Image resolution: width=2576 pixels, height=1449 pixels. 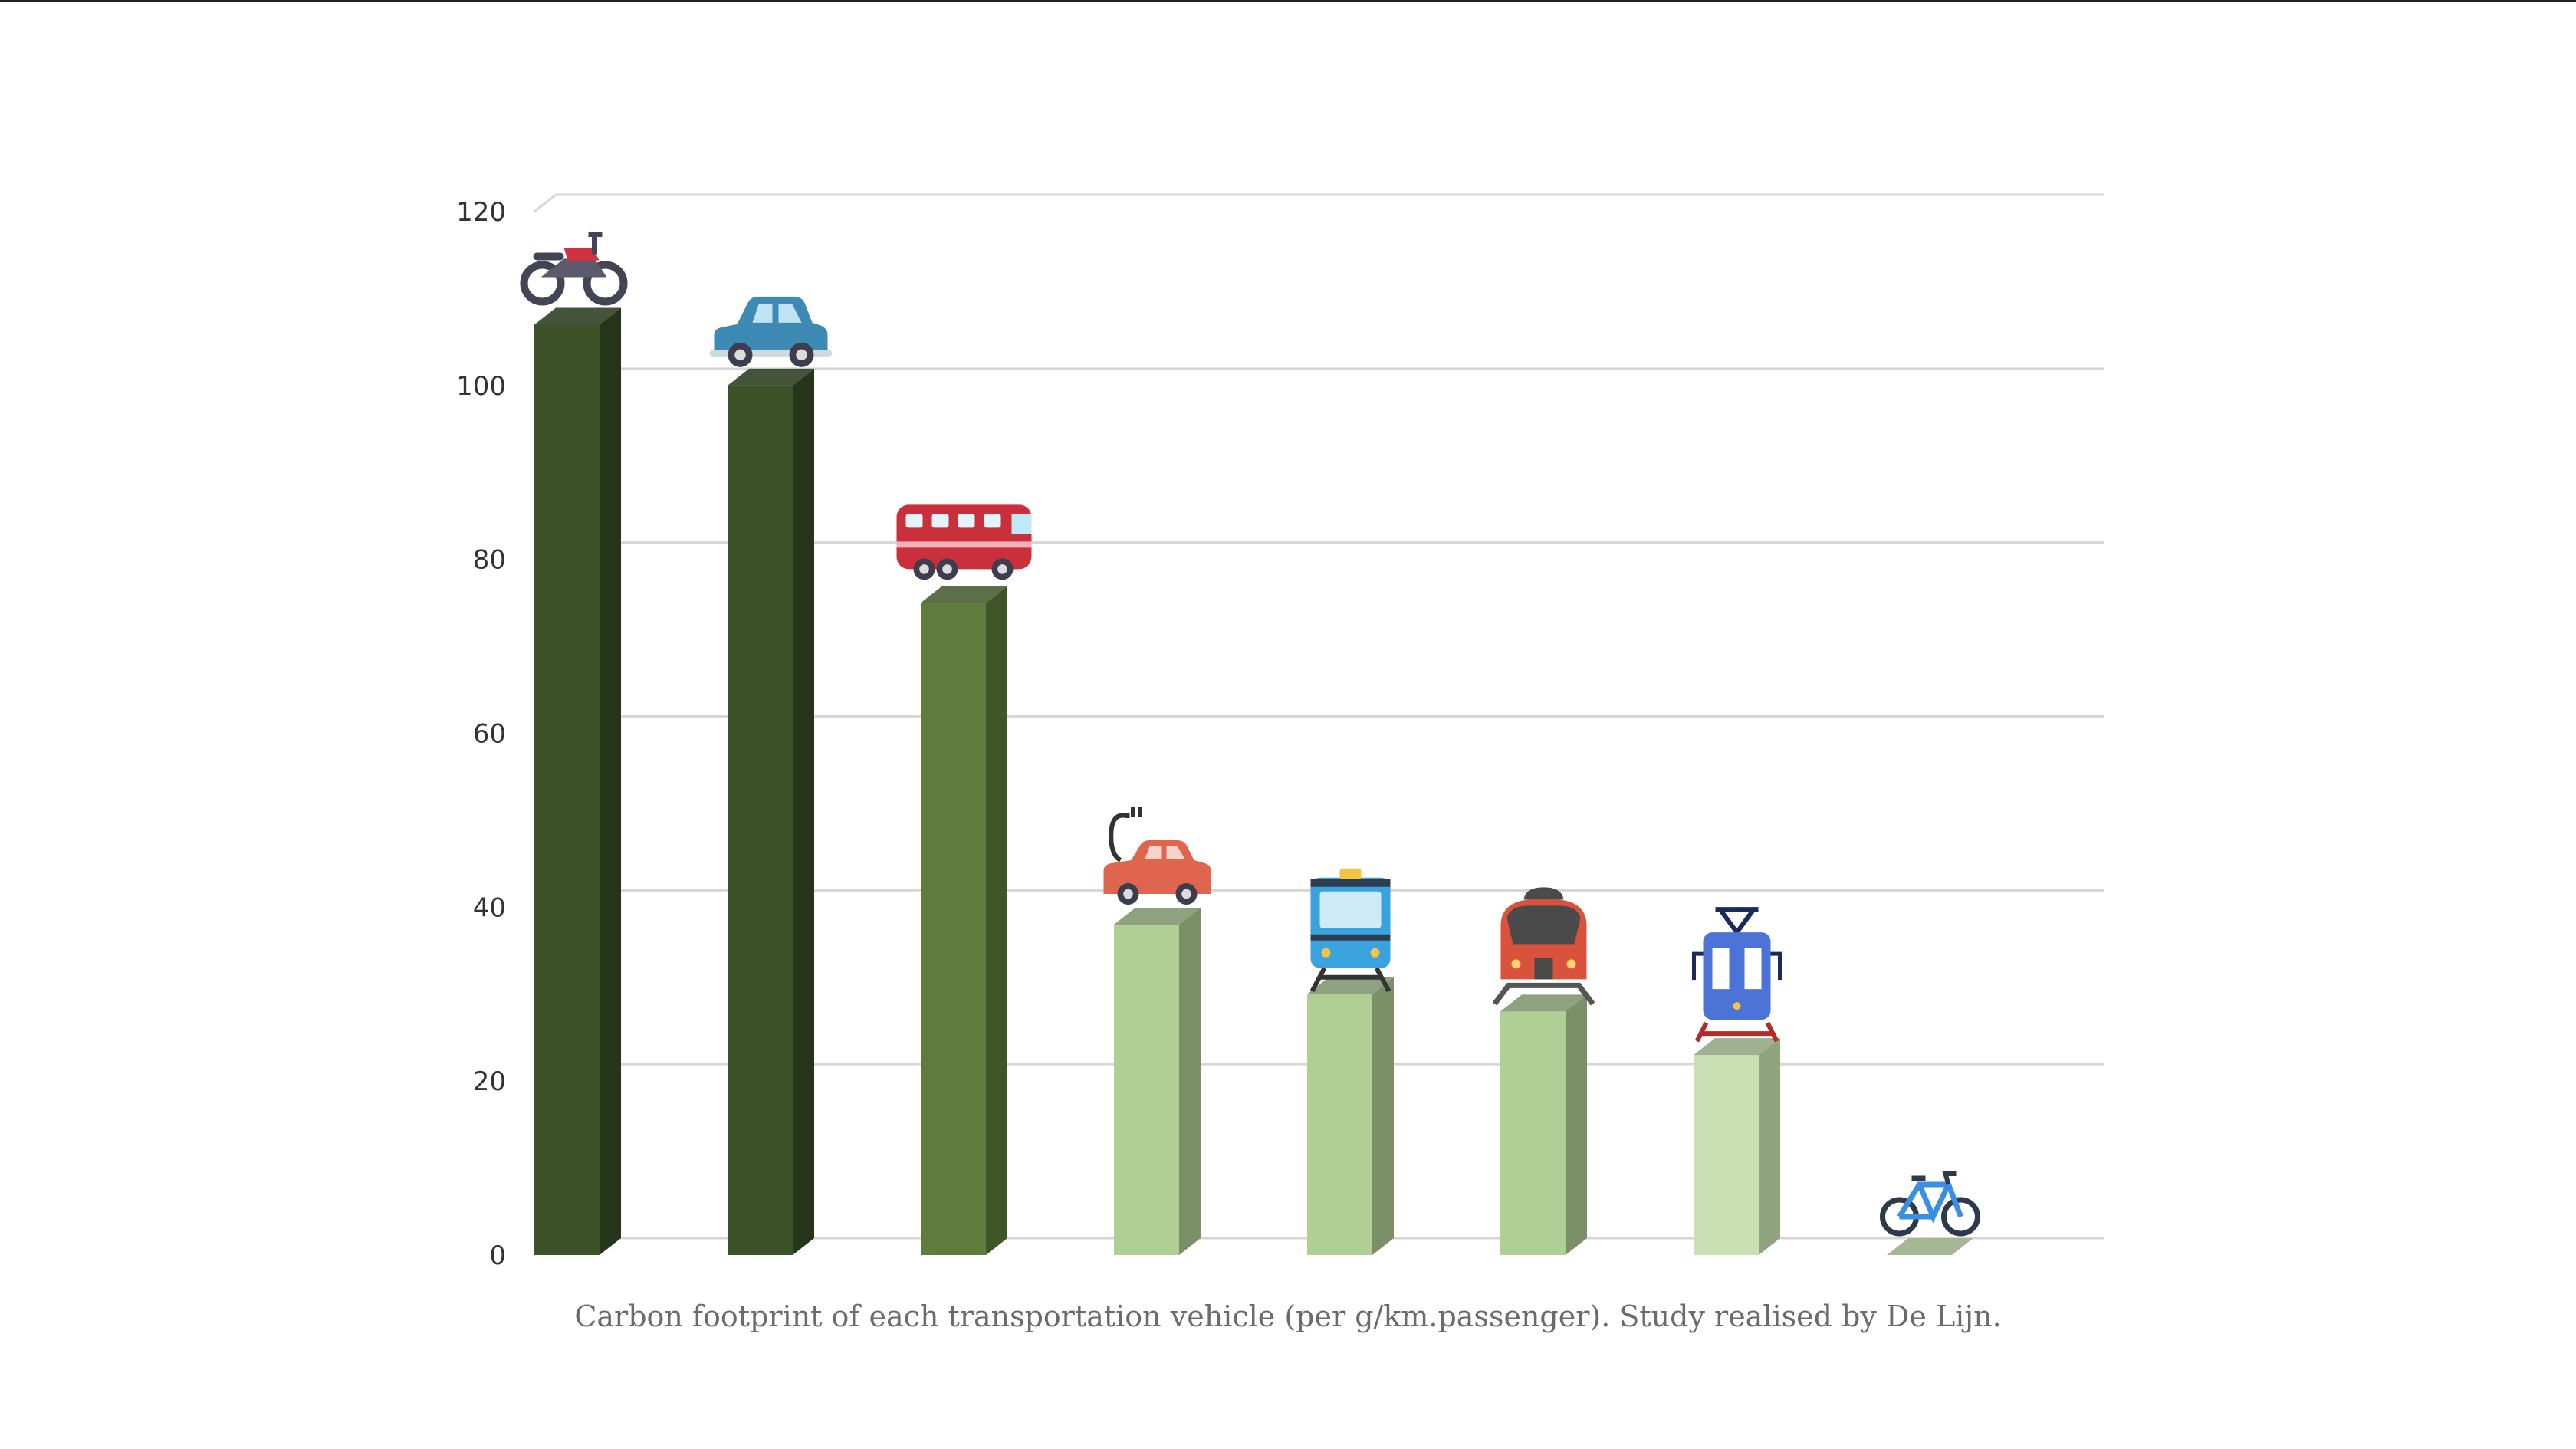 What do you see at coordinates (1544, 946) in the screenshot?
I see `high-speed-train-icon` at bounding box center [1544, 946].